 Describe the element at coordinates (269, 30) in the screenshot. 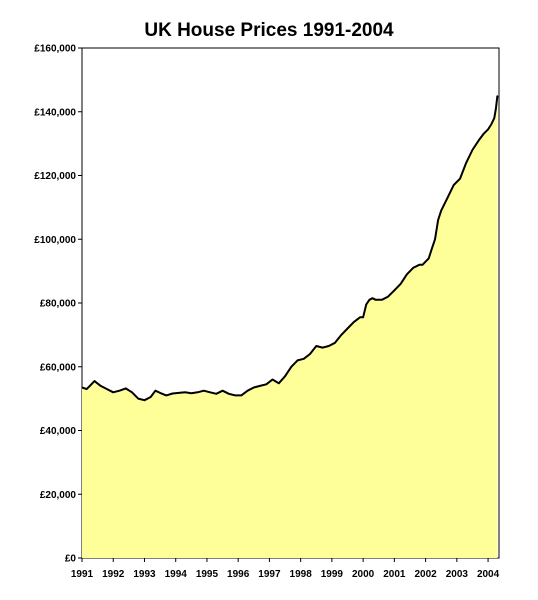

I see `chart-title: UK House Prices 1991-2004` at that location.